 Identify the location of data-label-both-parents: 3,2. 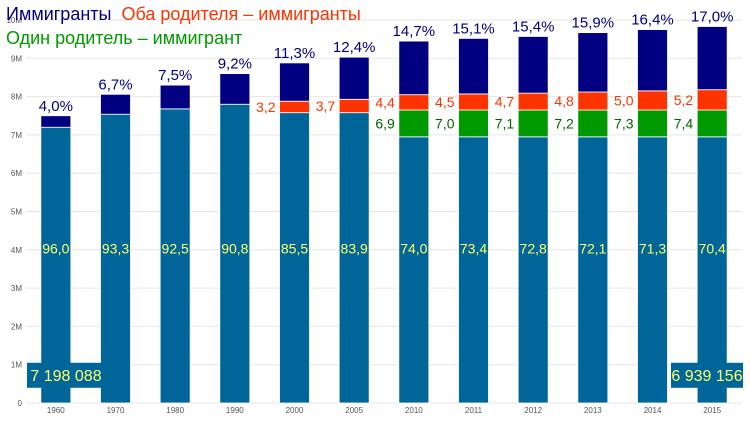
(266, 107).